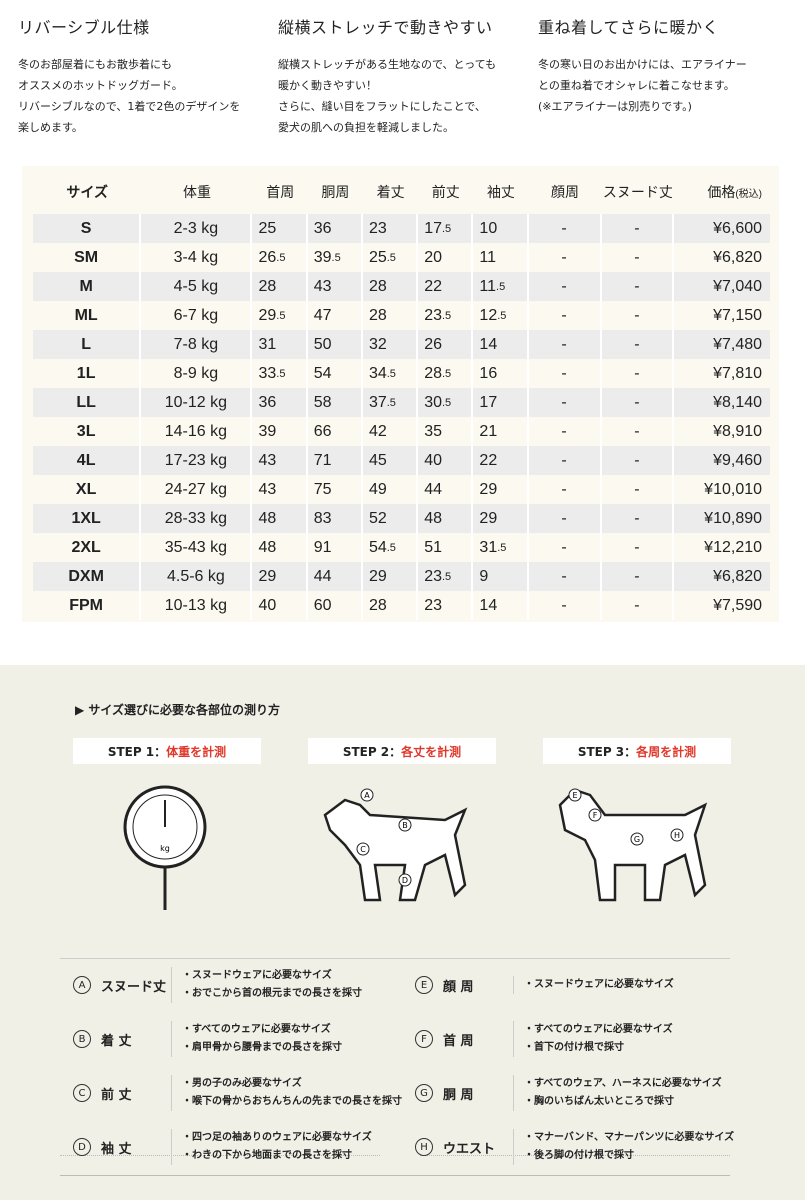 This screenshot has height=1200, width=805. I want to click on legend-name: スヌード丈, so click(134, 987).